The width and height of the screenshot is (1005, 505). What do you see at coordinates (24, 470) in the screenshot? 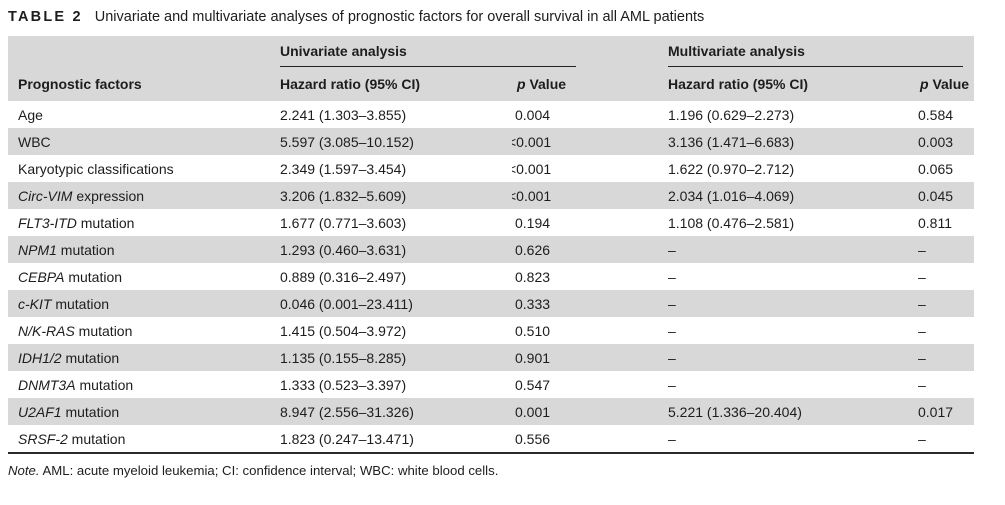
I see `note-label: Note.` at bounding box center [24, 470].